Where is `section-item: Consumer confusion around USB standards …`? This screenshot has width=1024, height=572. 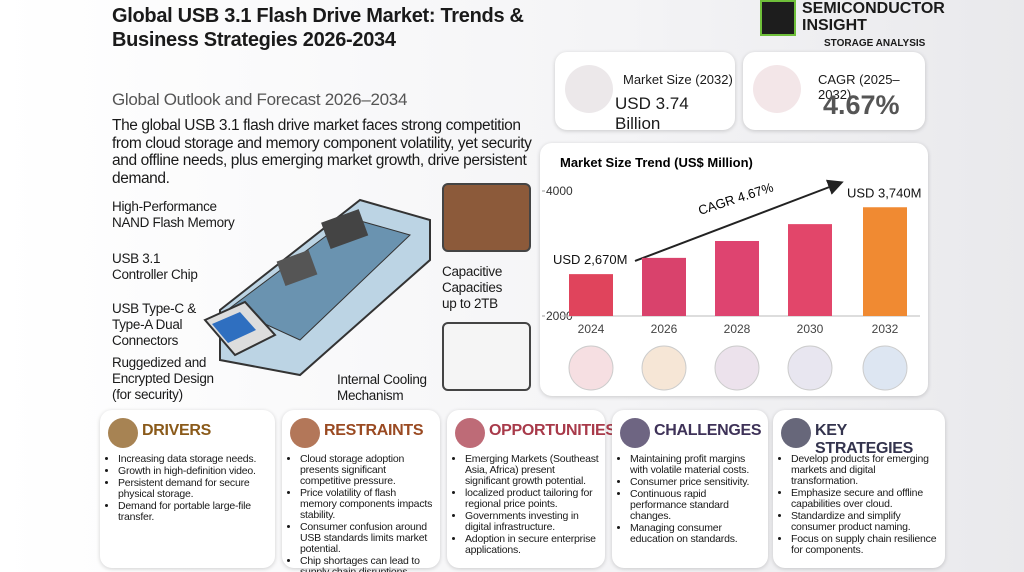 section-item: Consumer confusion around USB standards … is located at coordinates (367, 538).